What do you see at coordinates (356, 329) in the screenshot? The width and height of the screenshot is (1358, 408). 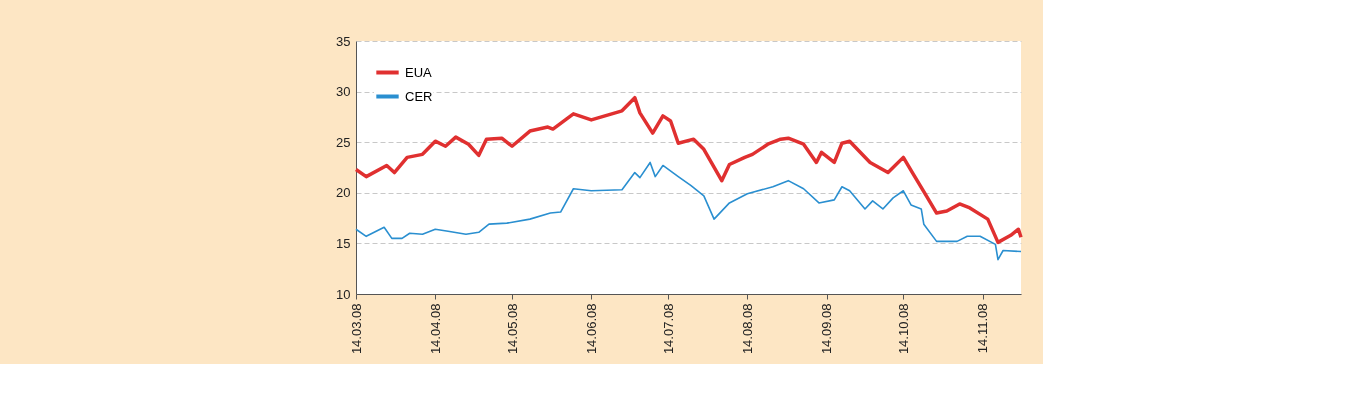 I see `x-tick-label: 14.03.08` at bounding box center [356, 329].